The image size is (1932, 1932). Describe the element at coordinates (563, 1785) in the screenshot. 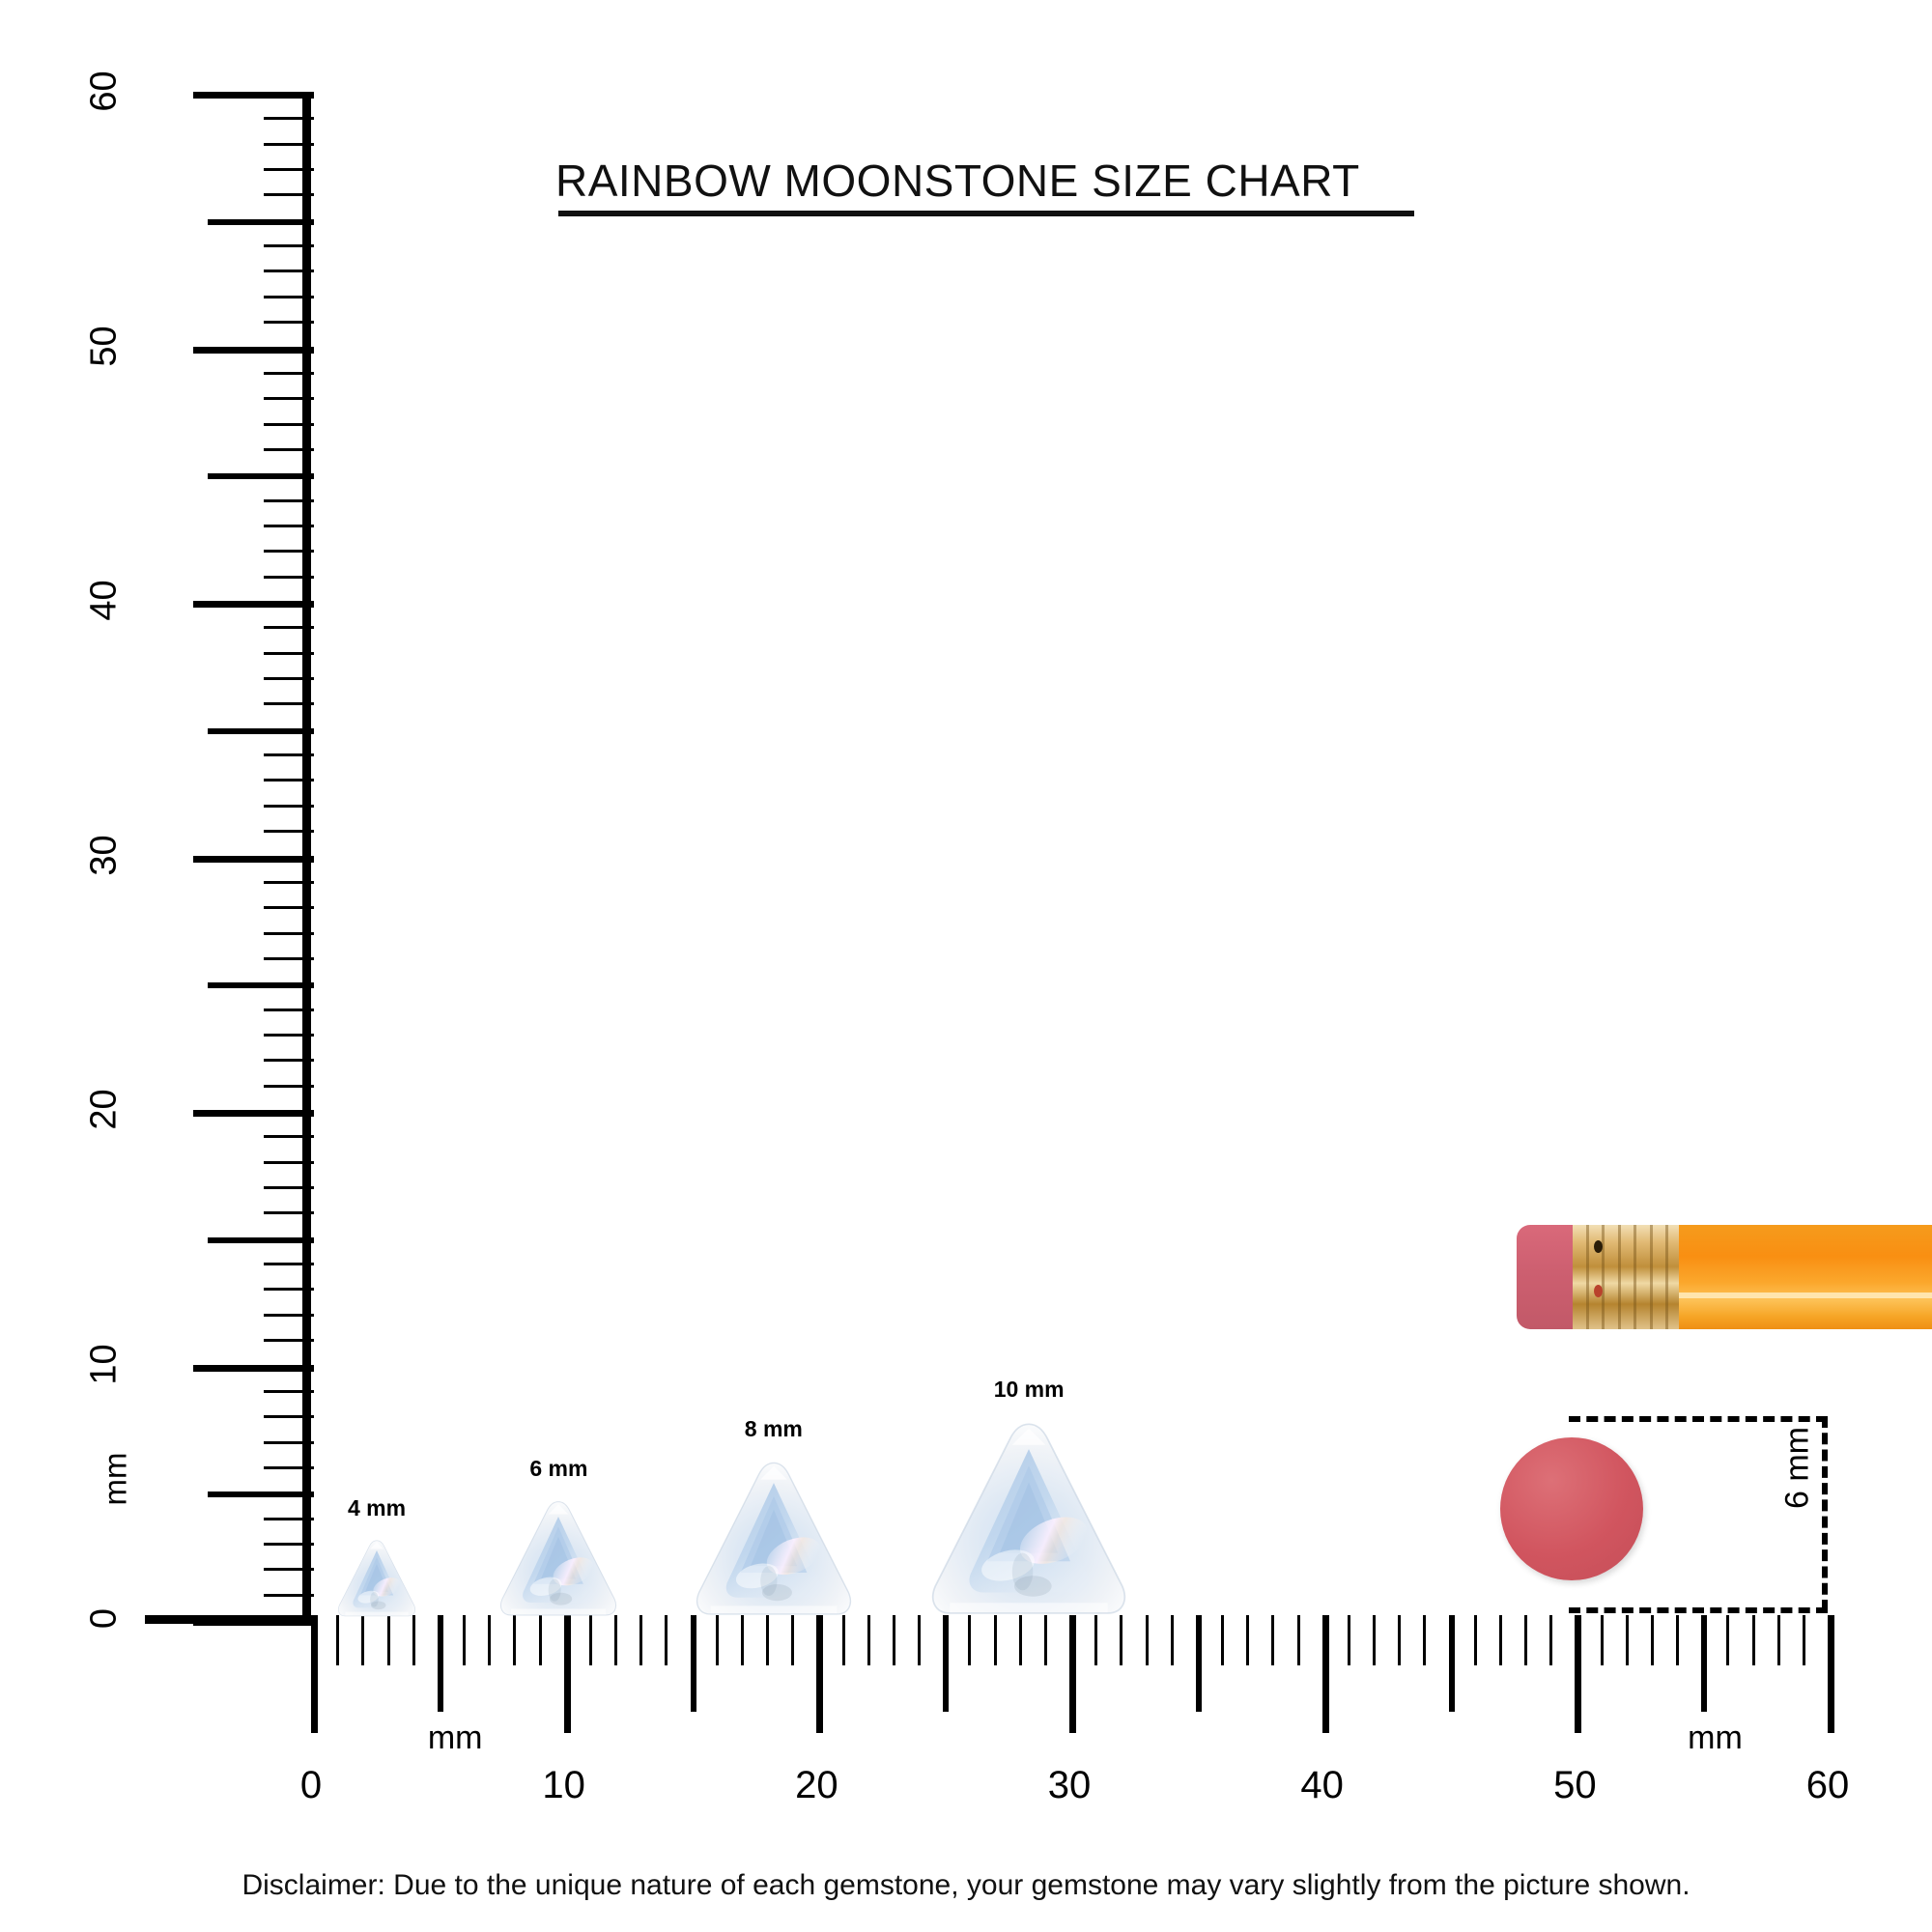

I see `hruler-label-10: 10` at that location.